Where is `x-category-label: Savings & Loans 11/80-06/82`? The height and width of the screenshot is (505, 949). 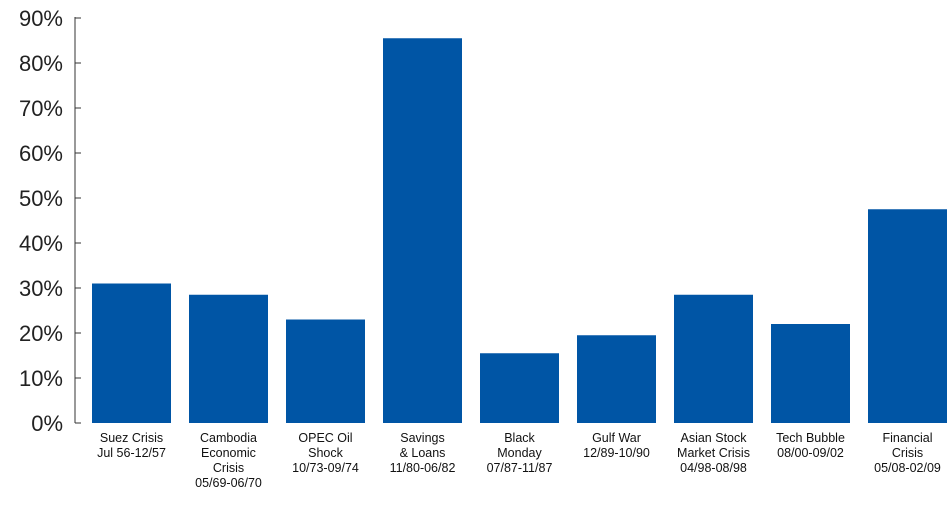
x-category-label: Savings & Loans 11/80-06/82 is located at coordinates (423, 453).